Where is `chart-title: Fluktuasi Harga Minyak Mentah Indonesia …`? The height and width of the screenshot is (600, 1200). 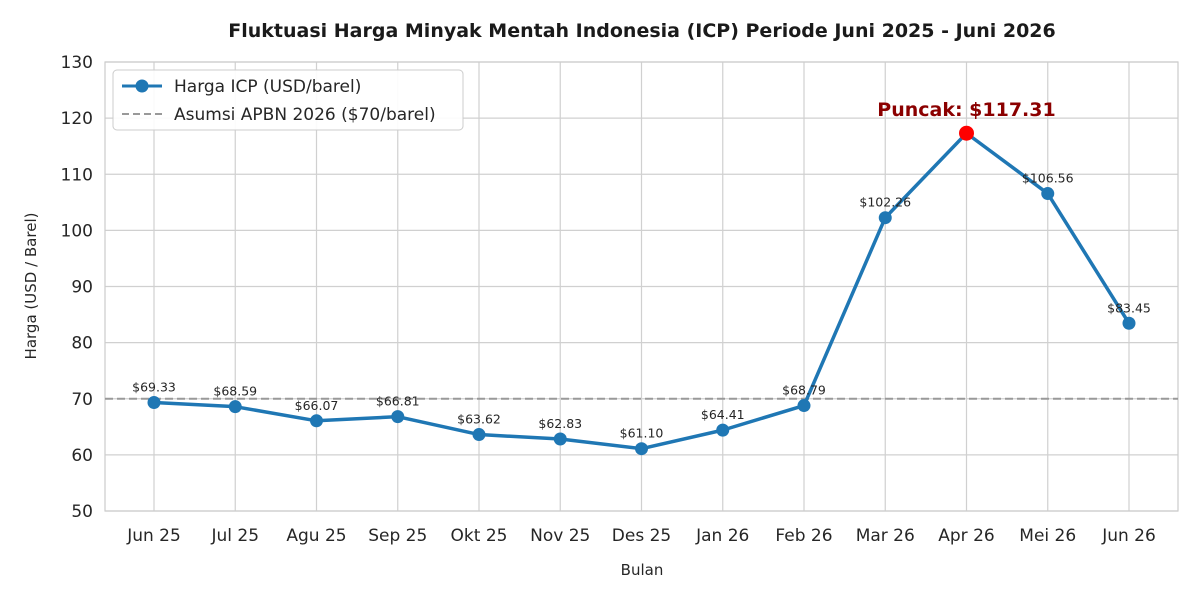 chart-title: Fluktuasi Harga Minyak Mentah Indonesia … is located at coordinates (641, 31).